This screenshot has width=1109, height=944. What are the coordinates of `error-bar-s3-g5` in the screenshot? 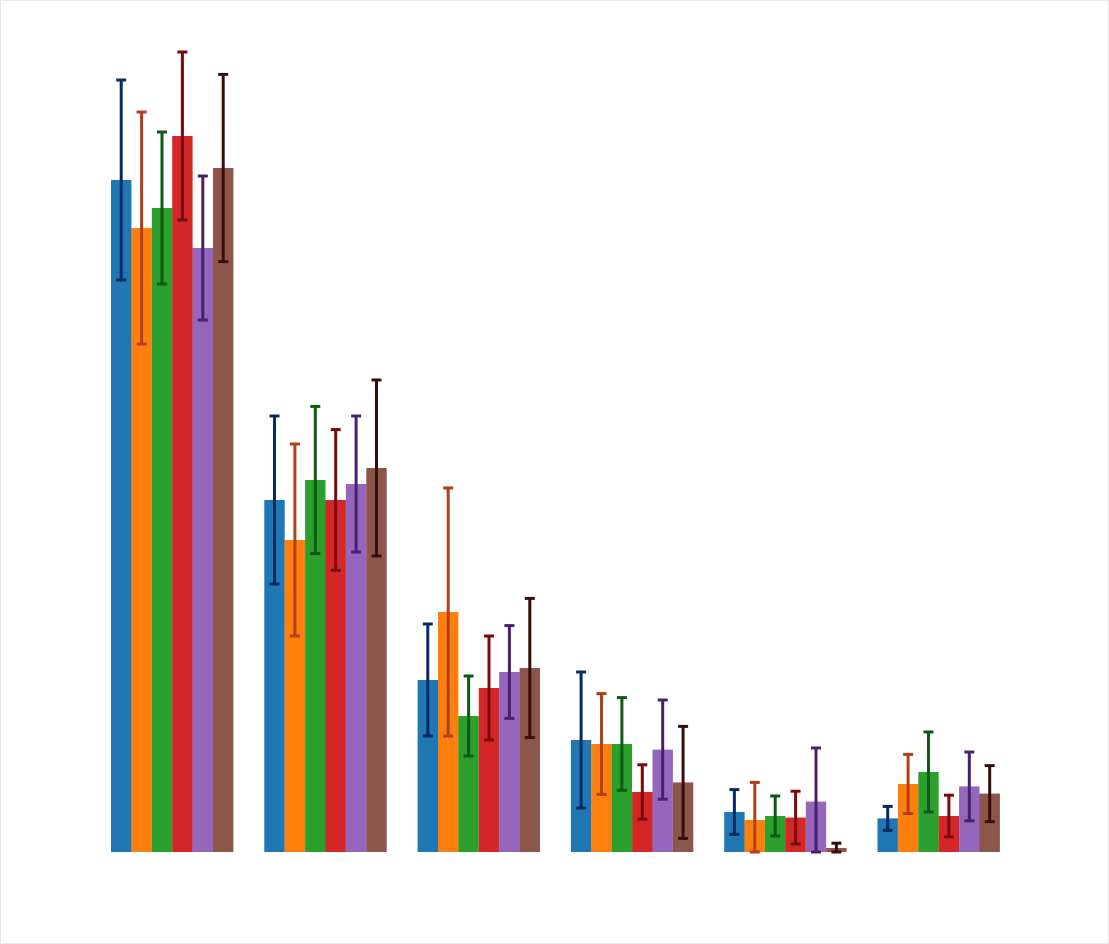 It's located at (775, 816).